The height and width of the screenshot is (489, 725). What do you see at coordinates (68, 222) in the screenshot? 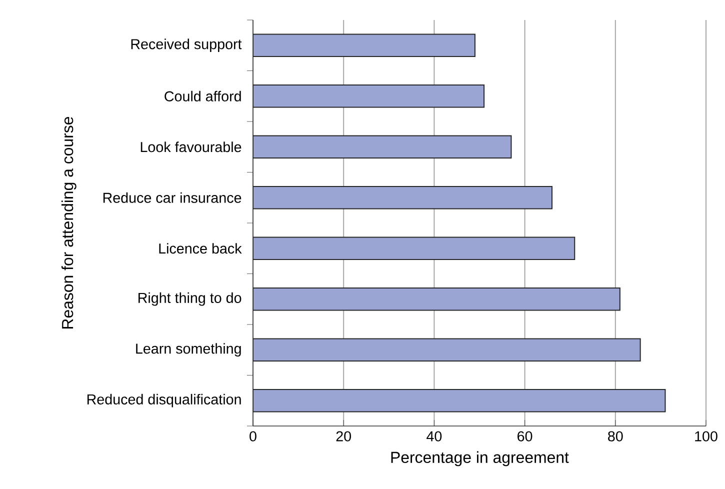
I see `y-axis-title: Reason for attending a course` at bounding box center [68, 222].